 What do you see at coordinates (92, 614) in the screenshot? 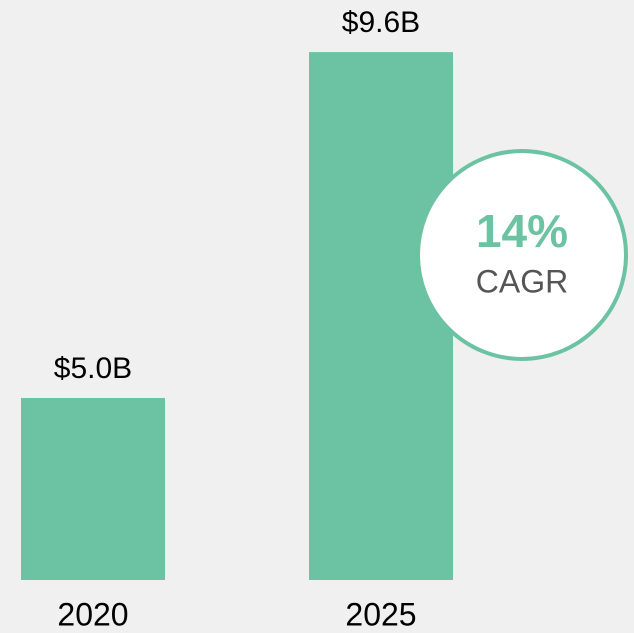
I see `x-tick-label: 2020` at bounding box center [92, 614].